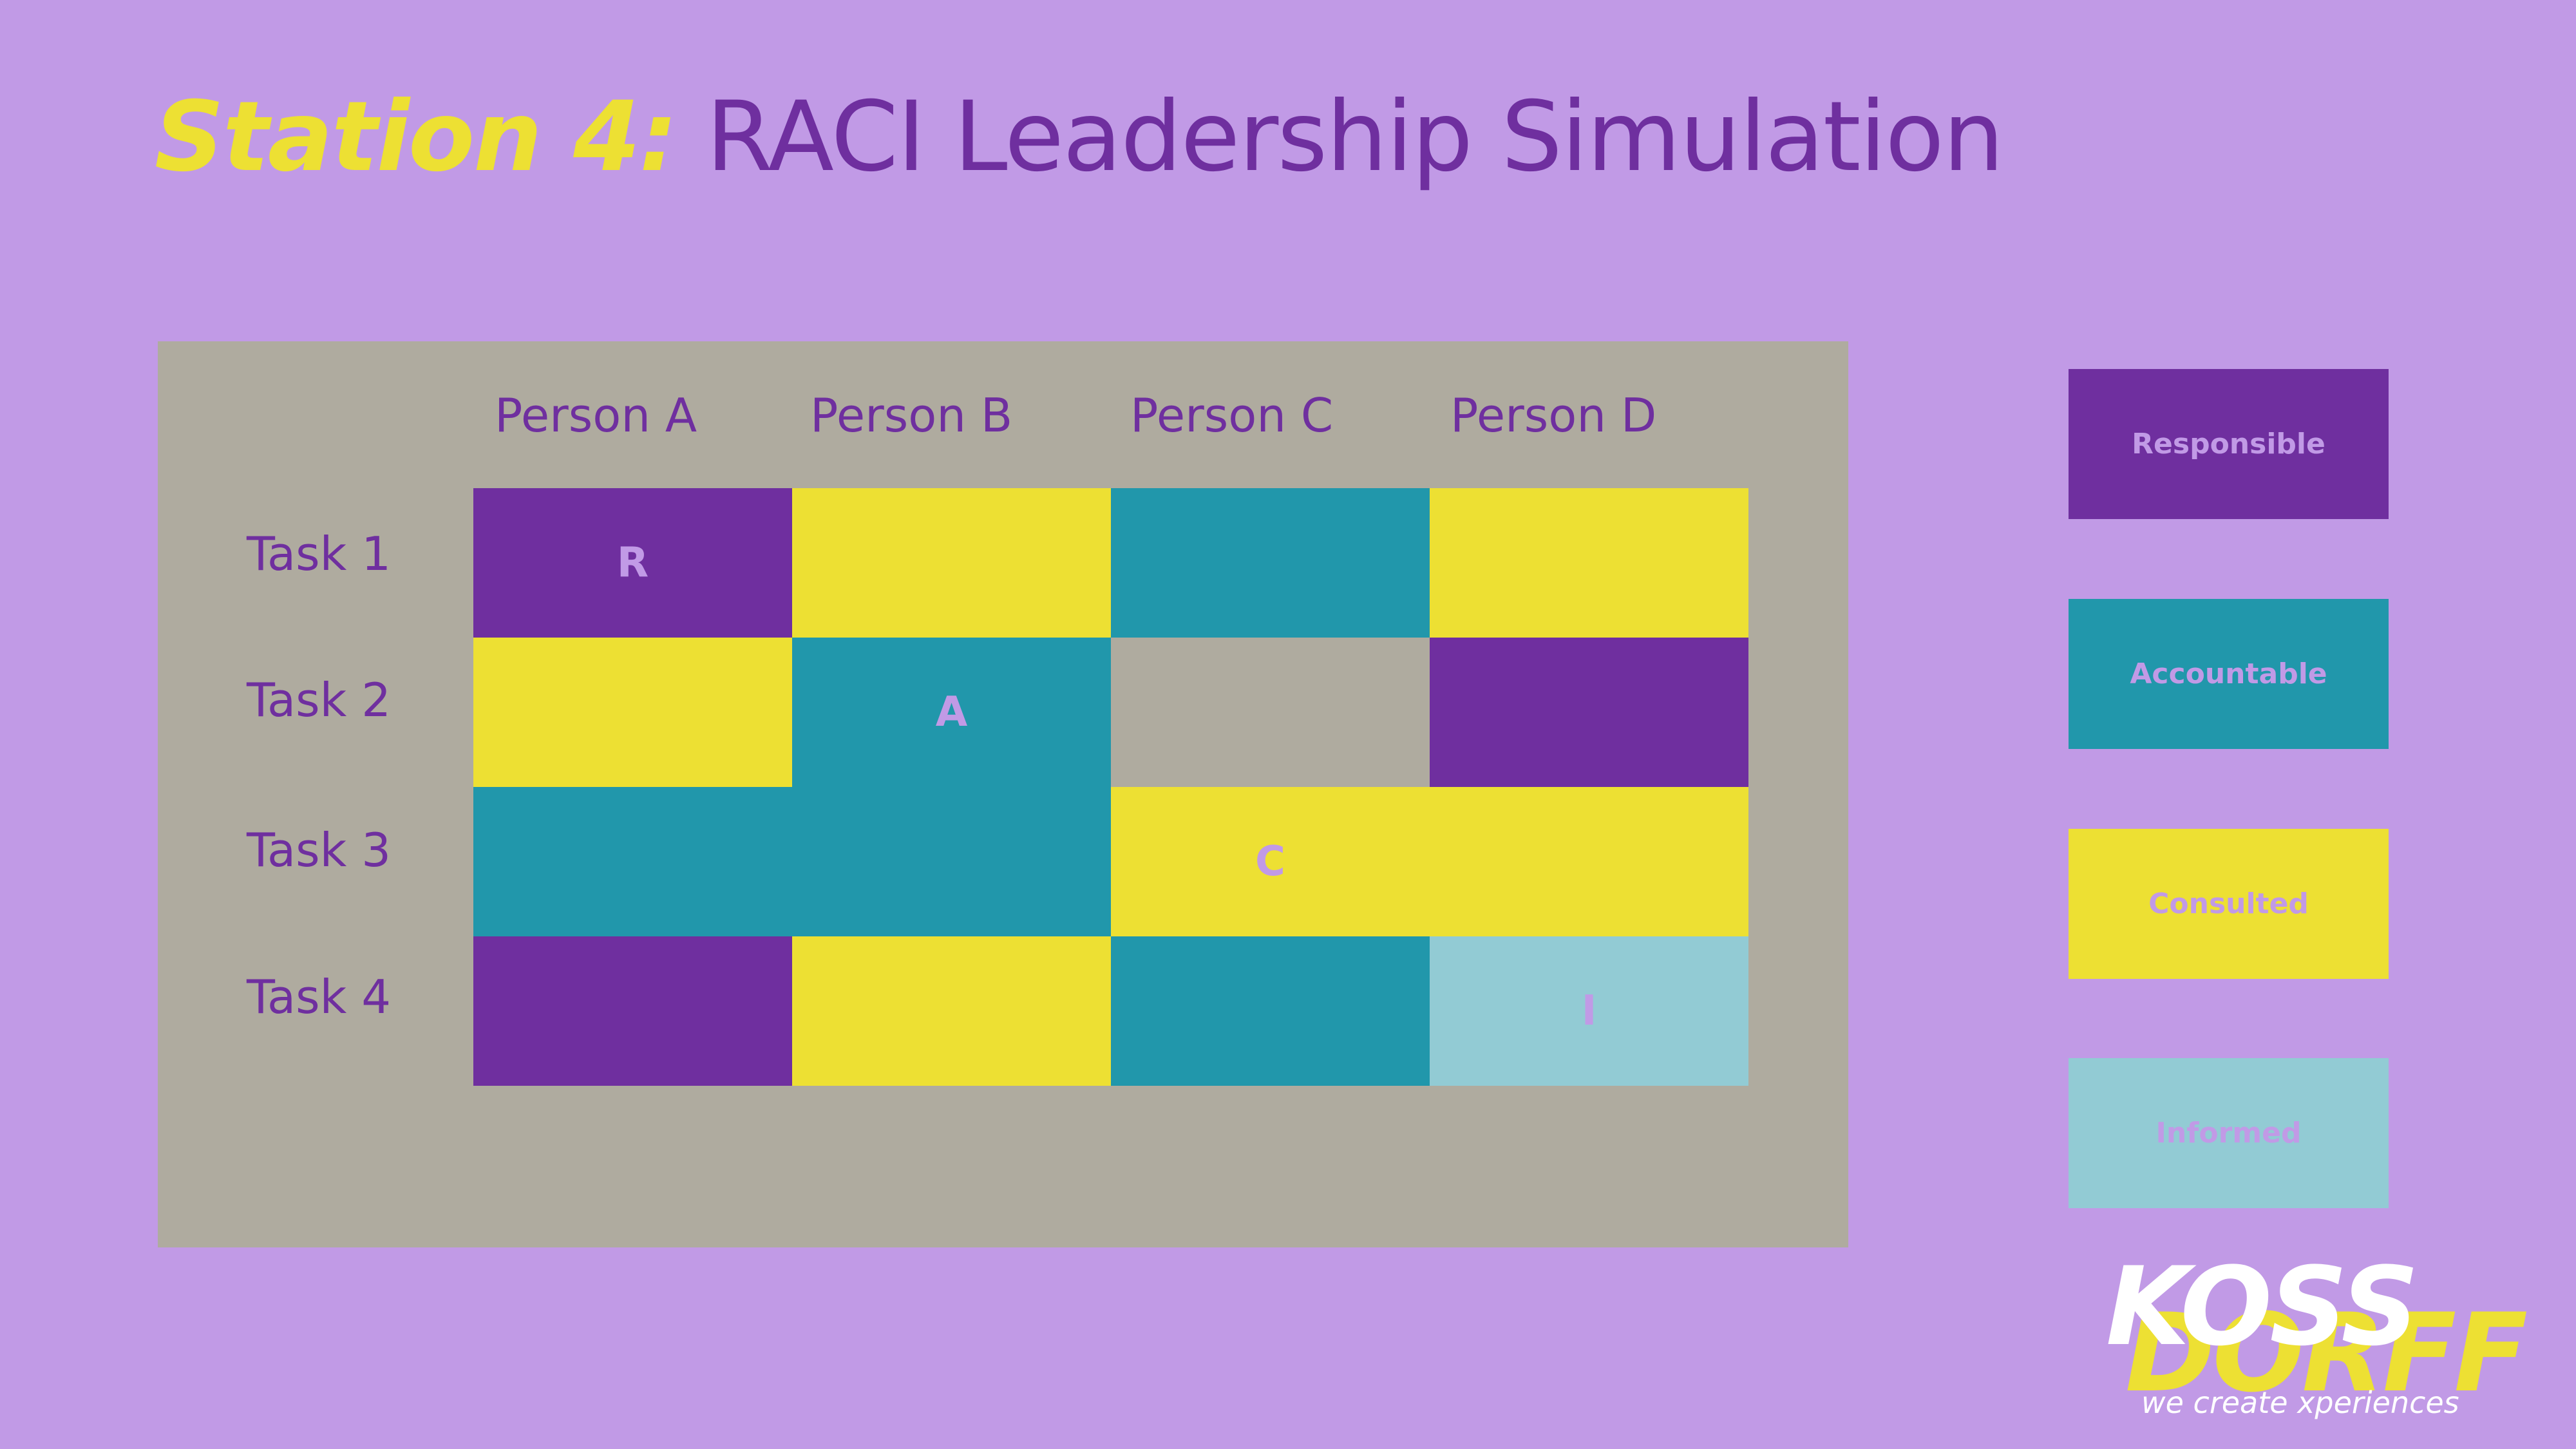 Image resolution: width=2576 pixels, height=1449 pixels. I want to click on legend-accountable: Accountable, so click(2229, 674).